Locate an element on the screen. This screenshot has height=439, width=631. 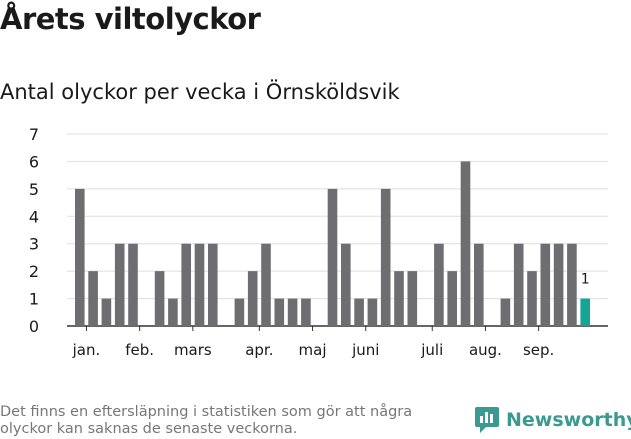
brand-name: Newsworthy is located at coordinates (568, 420).